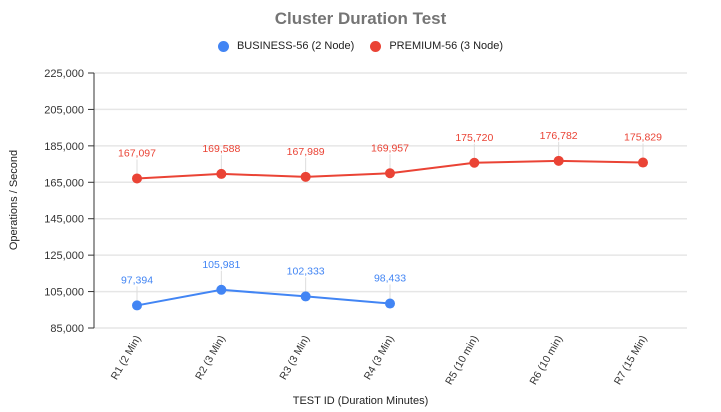 This screenshot has height=412, width=721. I want to click on y-tick-label: 185,000, so click(64, 147).